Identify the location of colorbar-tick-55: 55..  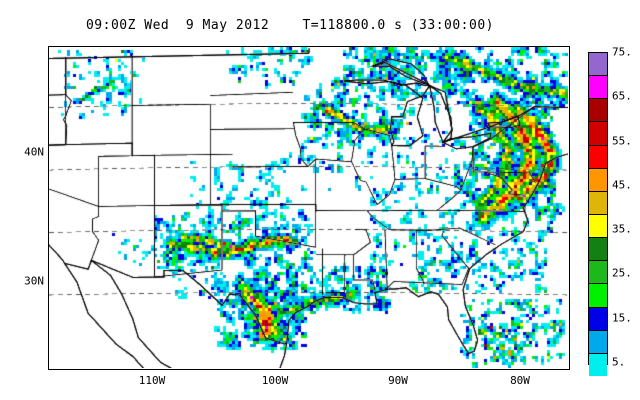
(622, 141).